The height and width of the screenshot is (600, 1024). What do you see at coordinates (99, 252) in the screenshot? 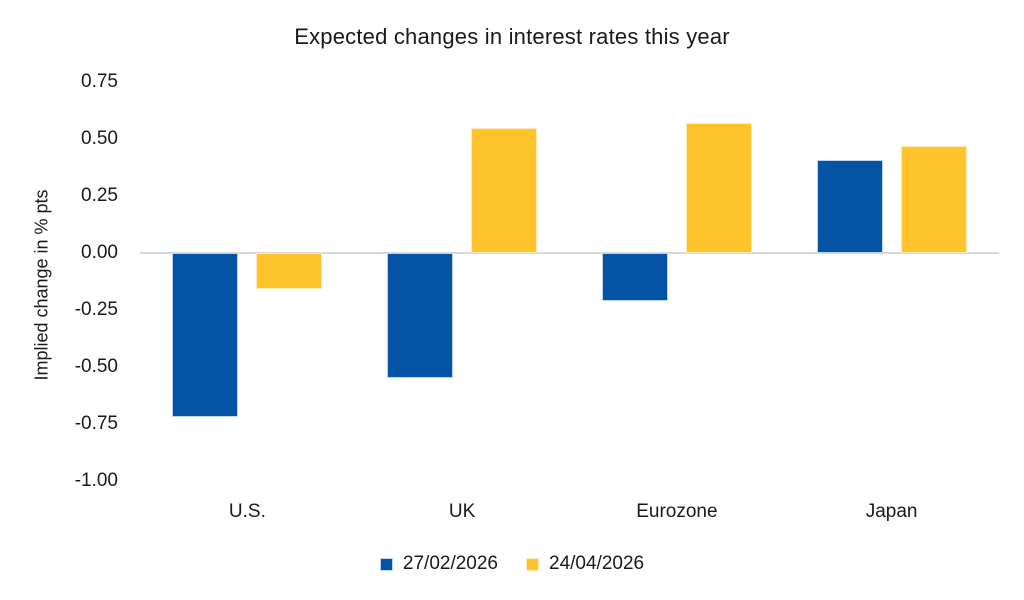
I see `y-tick-label: 0.00` at bounding box center [99, 252].